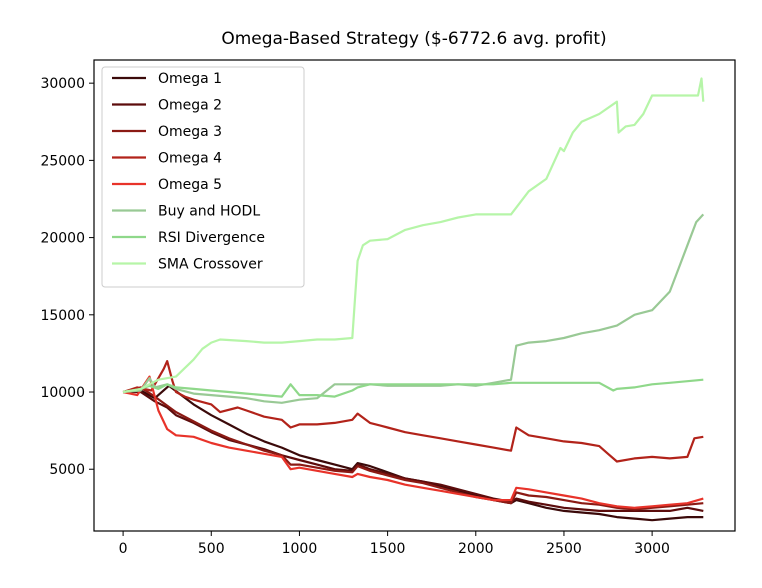 The width and height of the screenshot is (762, 588). I want to click on x-tick-label: 500, so click(211, 549).